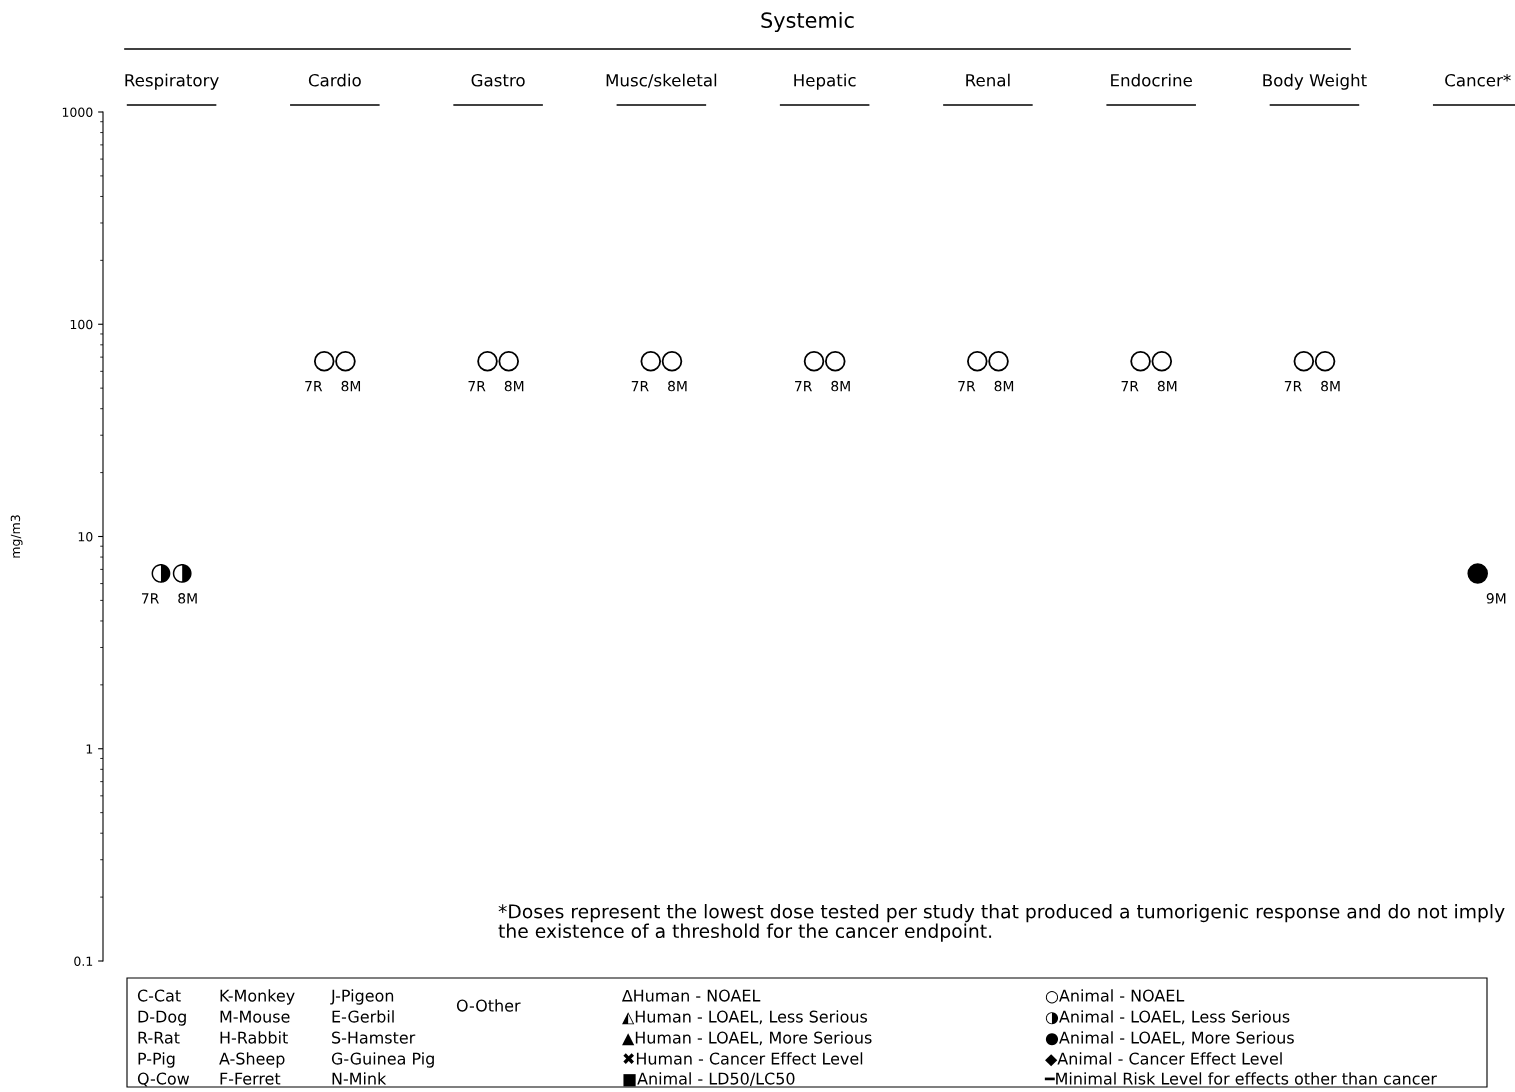  What do you see at coordinates (250, 1078) in the screenshot?
I see `text: F-Ferret` at bounding box center [250, 1078].